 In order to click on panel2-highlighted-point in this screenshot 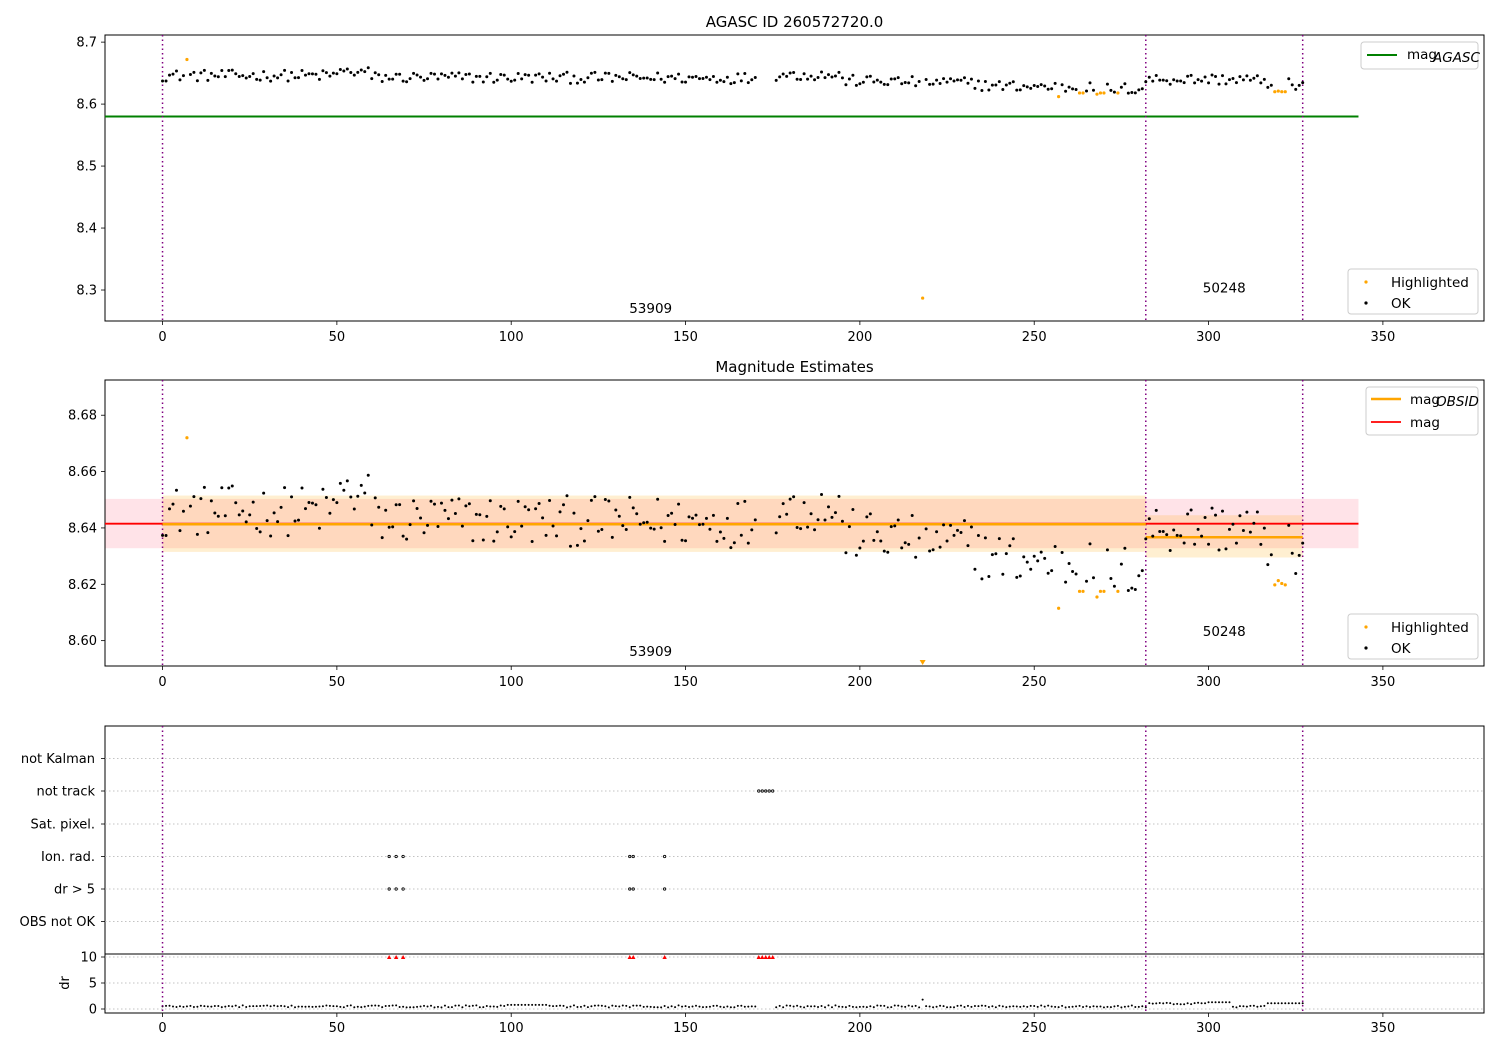, I will do `click(1285, 585)`.